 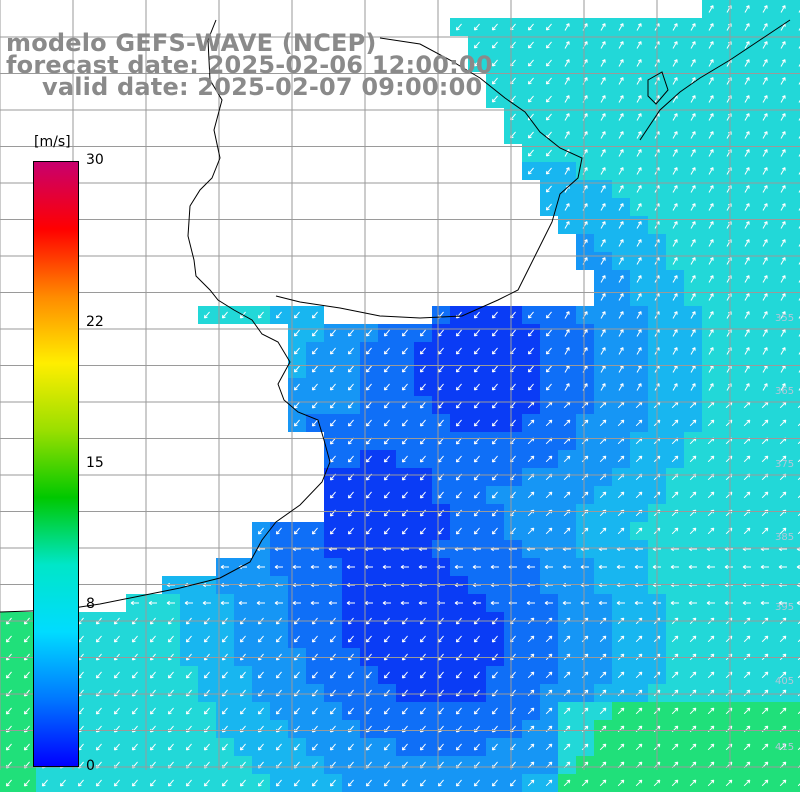 I want to click on grid-edge-label: 375, so click(x=784, y=464).